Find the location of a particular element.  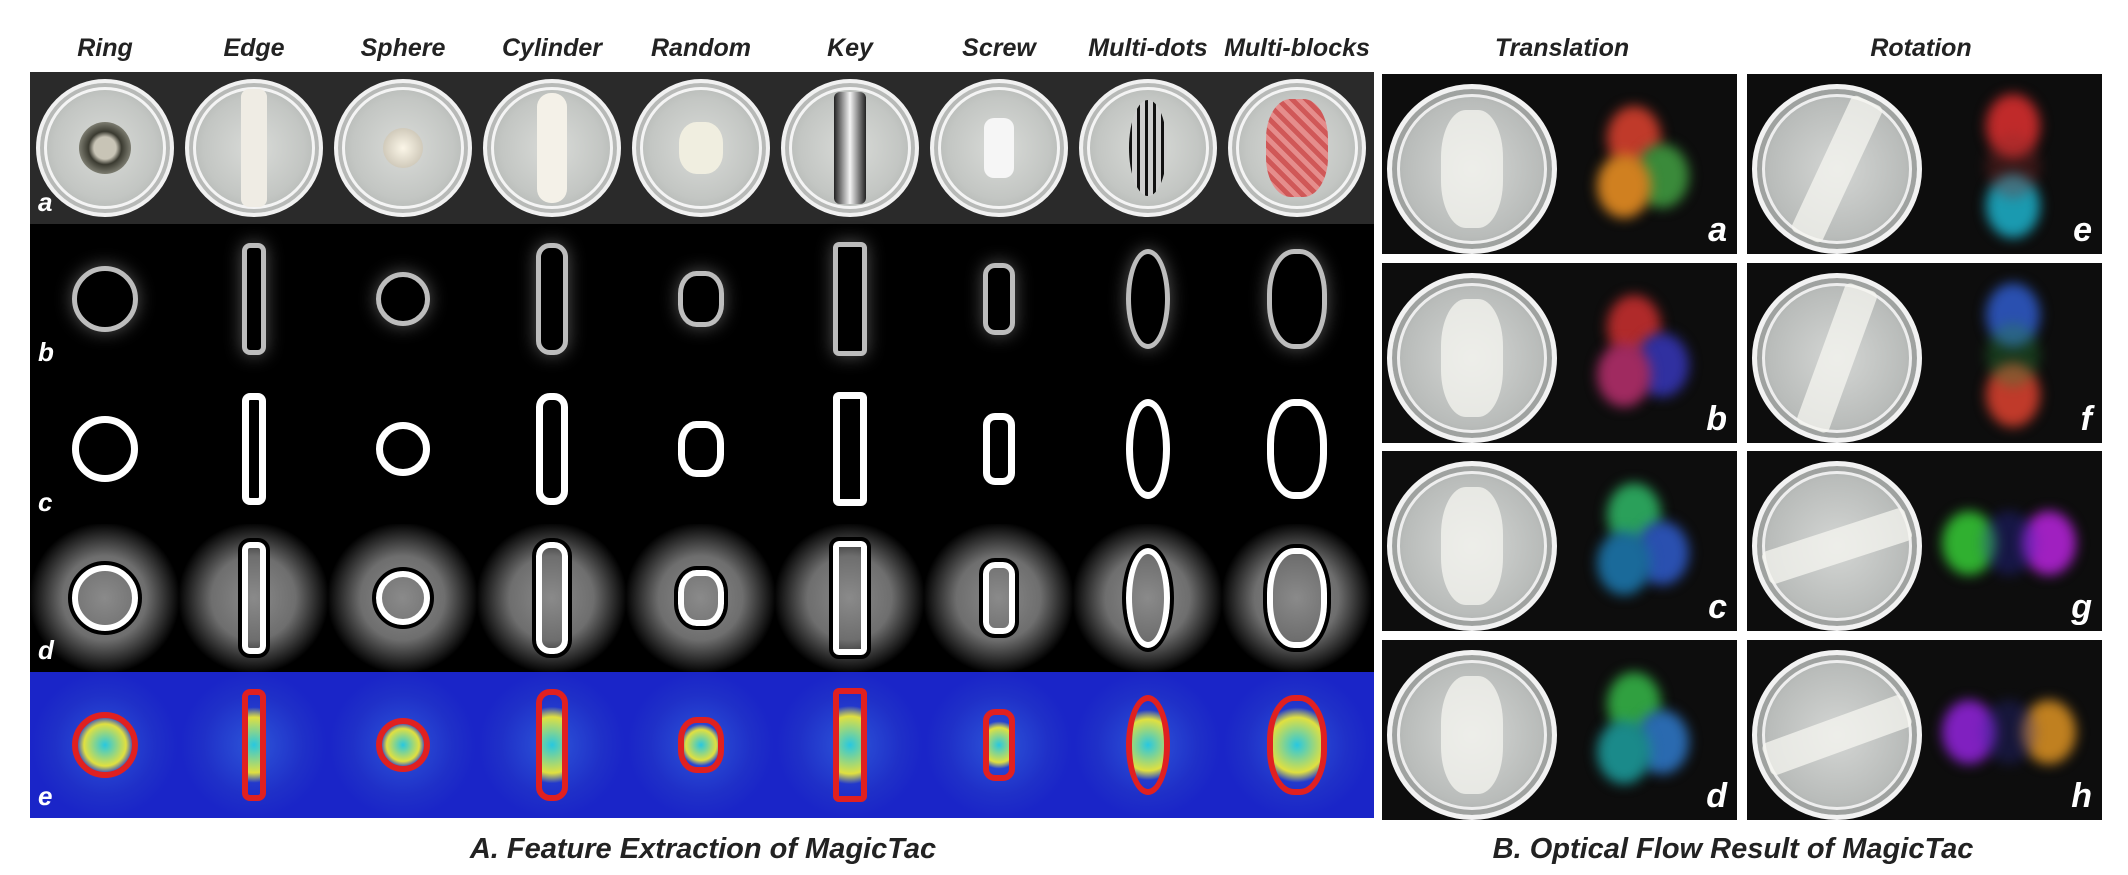

tile-label: e is located at coordinates (2082, 230).